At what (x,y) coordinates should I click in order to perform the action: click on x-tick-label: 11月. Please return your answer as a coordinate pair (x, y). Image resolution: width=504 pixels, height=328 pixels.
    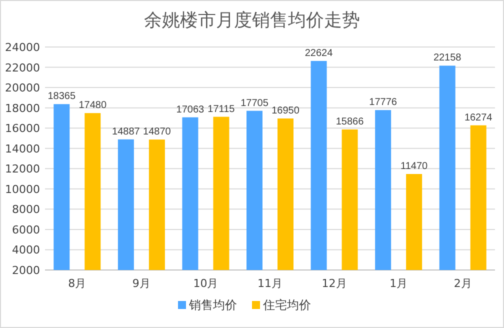
    Looking at the image, I should click on (270, 283).